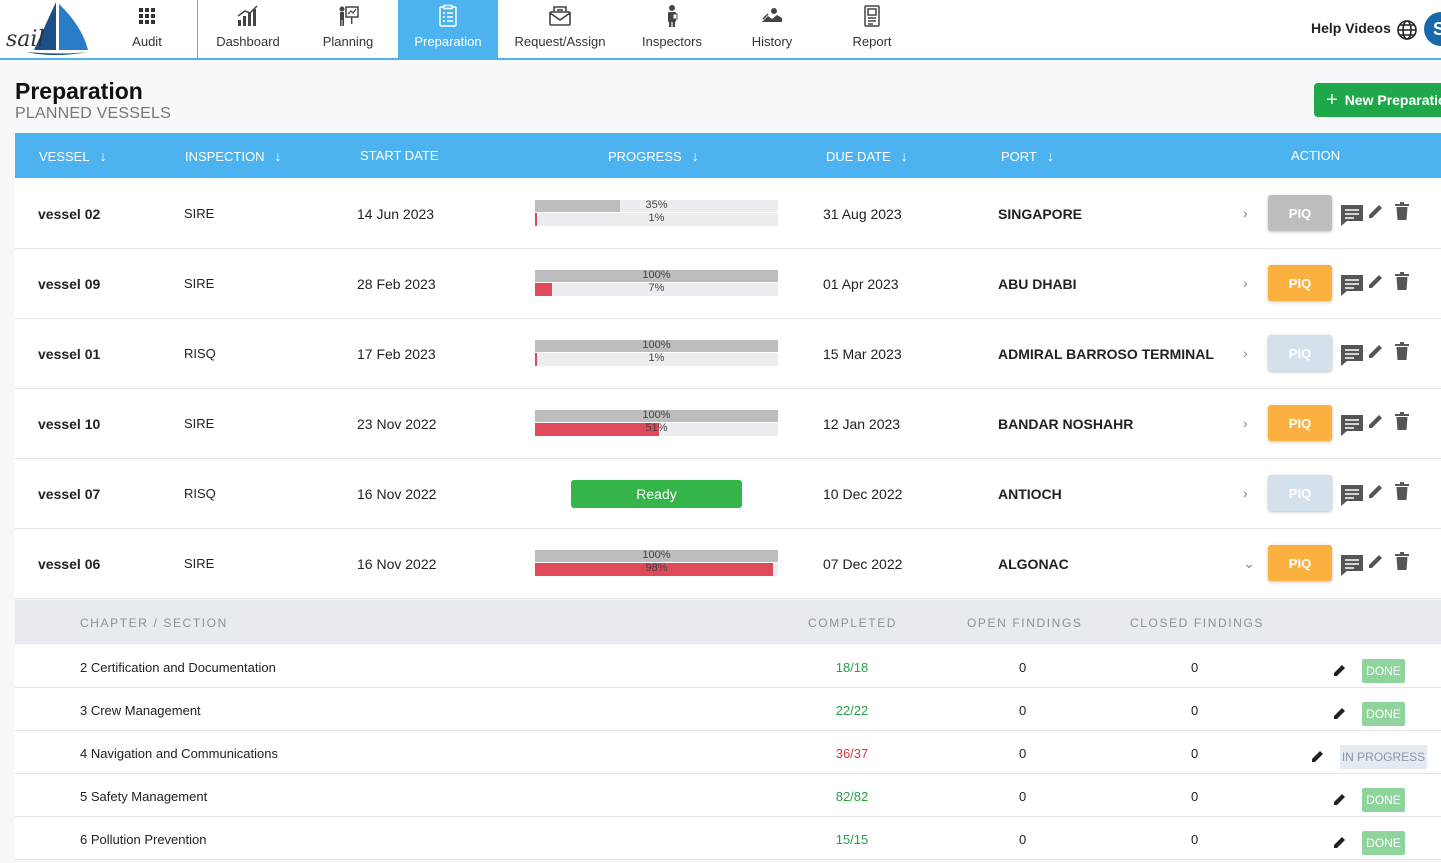 Image resolution: width=1441 pixels, height=863 pixels. I want to click on progress-fill-bottom, so click(536, 359).